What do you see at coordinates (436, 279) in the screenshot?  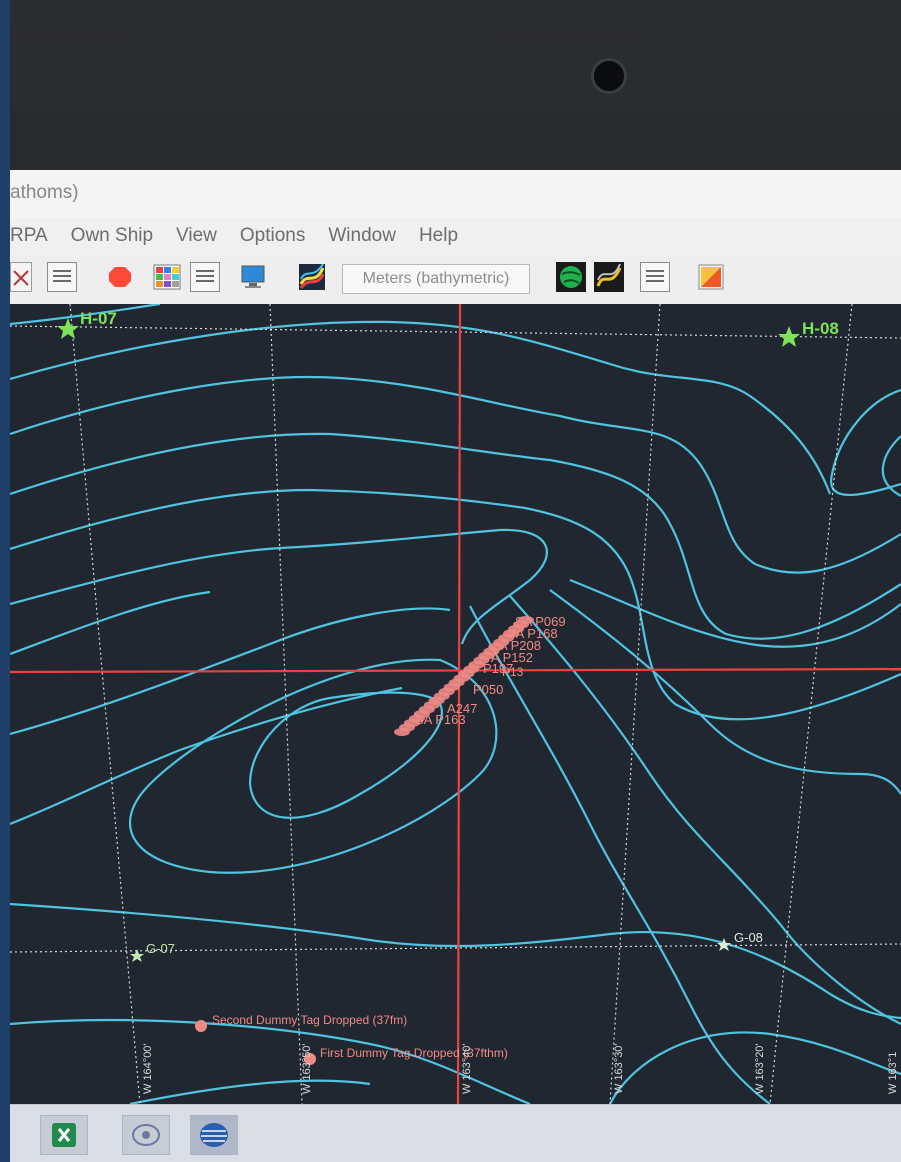 I see `unit-selector: Meters (bathymetric)` at bounding box center [436, 279].